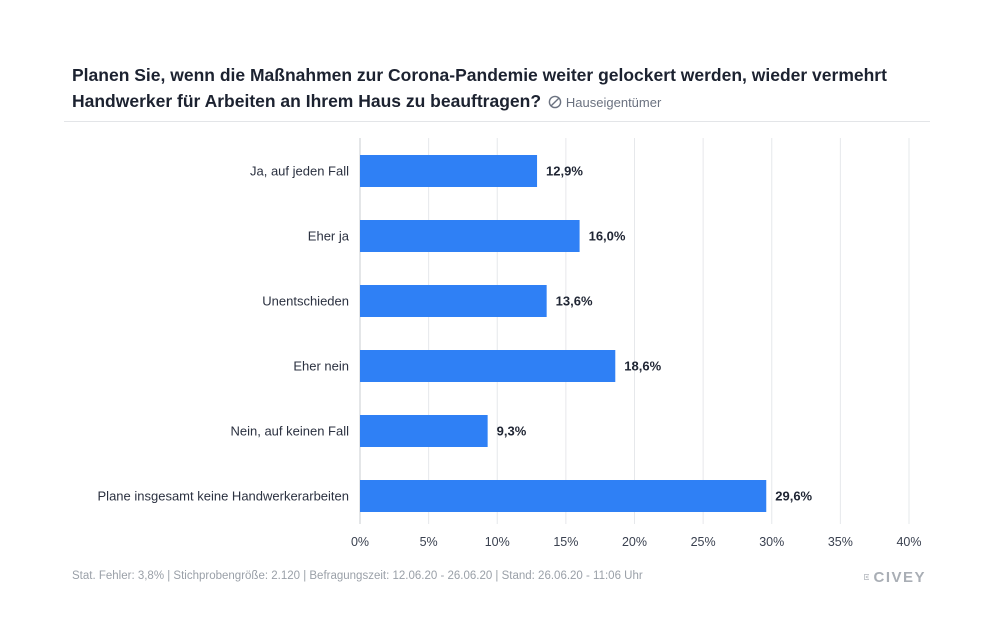 The width and height of the screenshot is (983, 632). What do you see at coordinates (564, 171) in the screenshot?
I see `data-label: 12,9%` at bounding box center [564, 171].